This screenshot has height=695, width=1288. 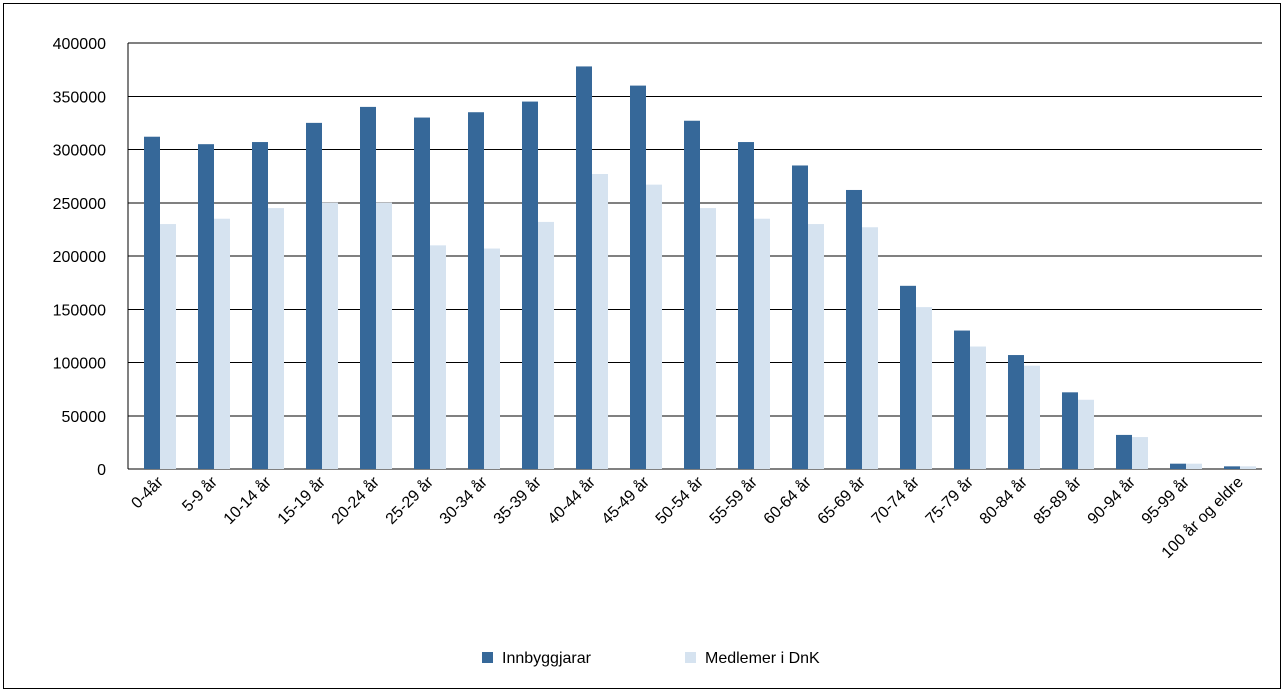 I want to click on legend-item: Medlemer i DnK, so click(x=752, y=658).